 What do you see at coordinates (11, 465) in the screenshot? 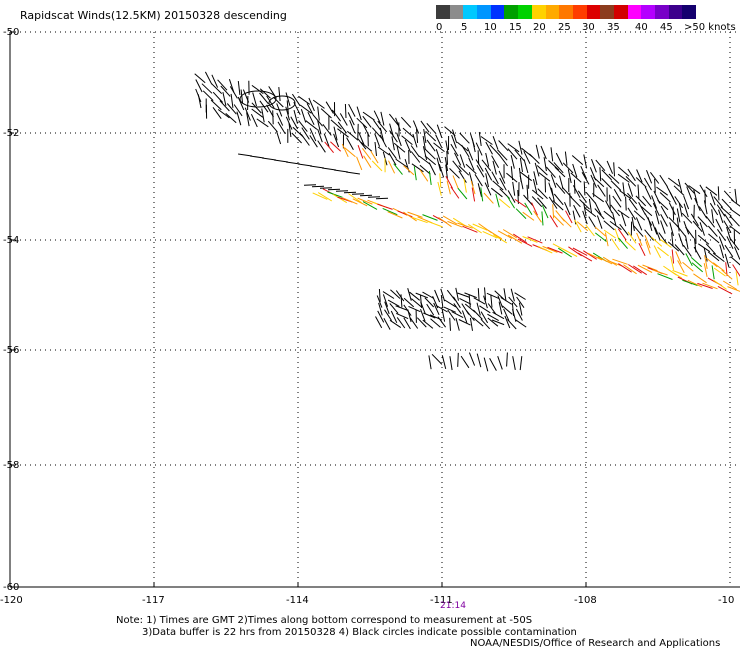
I see `y-tick-label: -58` at bounding box center [11, 465].